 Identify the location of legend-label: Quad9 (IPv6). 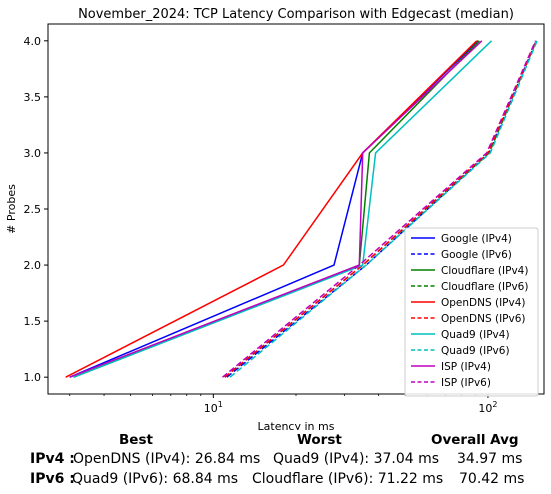
(475, 351).